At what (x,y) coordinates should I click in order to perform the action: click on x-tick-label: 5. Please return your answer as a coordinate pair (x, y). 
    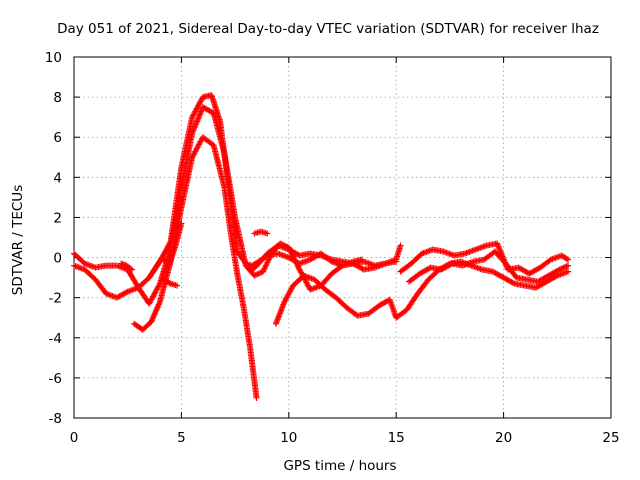
    Looking at the image, I should click on (181, 438).